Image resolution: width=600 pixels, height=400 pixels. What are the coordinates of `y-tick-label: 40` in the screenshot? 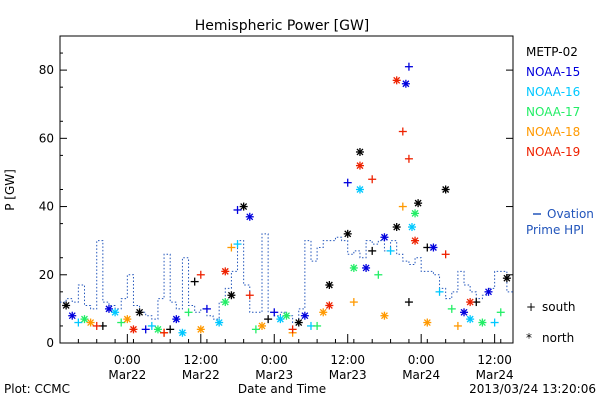 It's located at (46, 207).